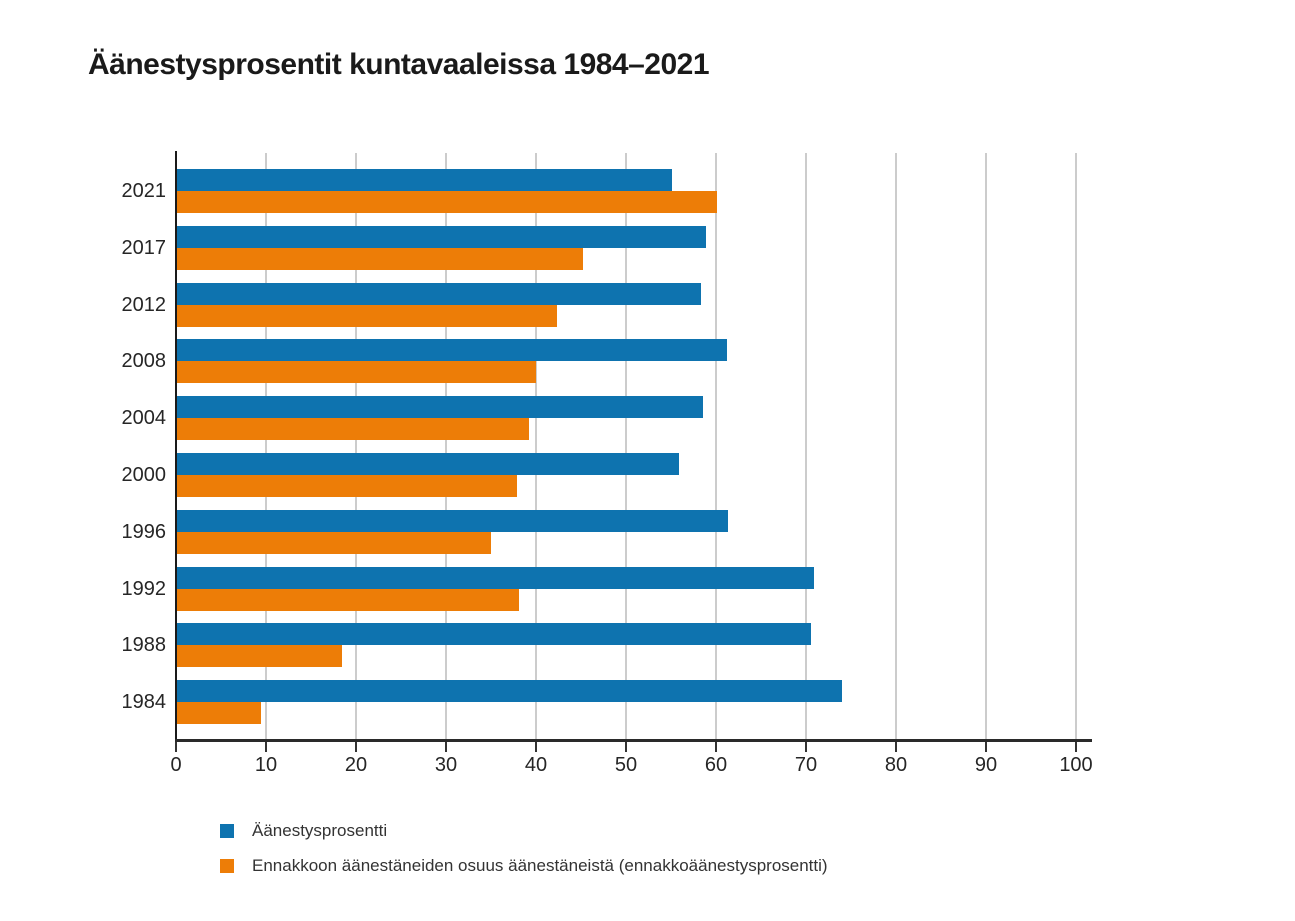  I want to click on bar-blue-1992, so click(495, 577).